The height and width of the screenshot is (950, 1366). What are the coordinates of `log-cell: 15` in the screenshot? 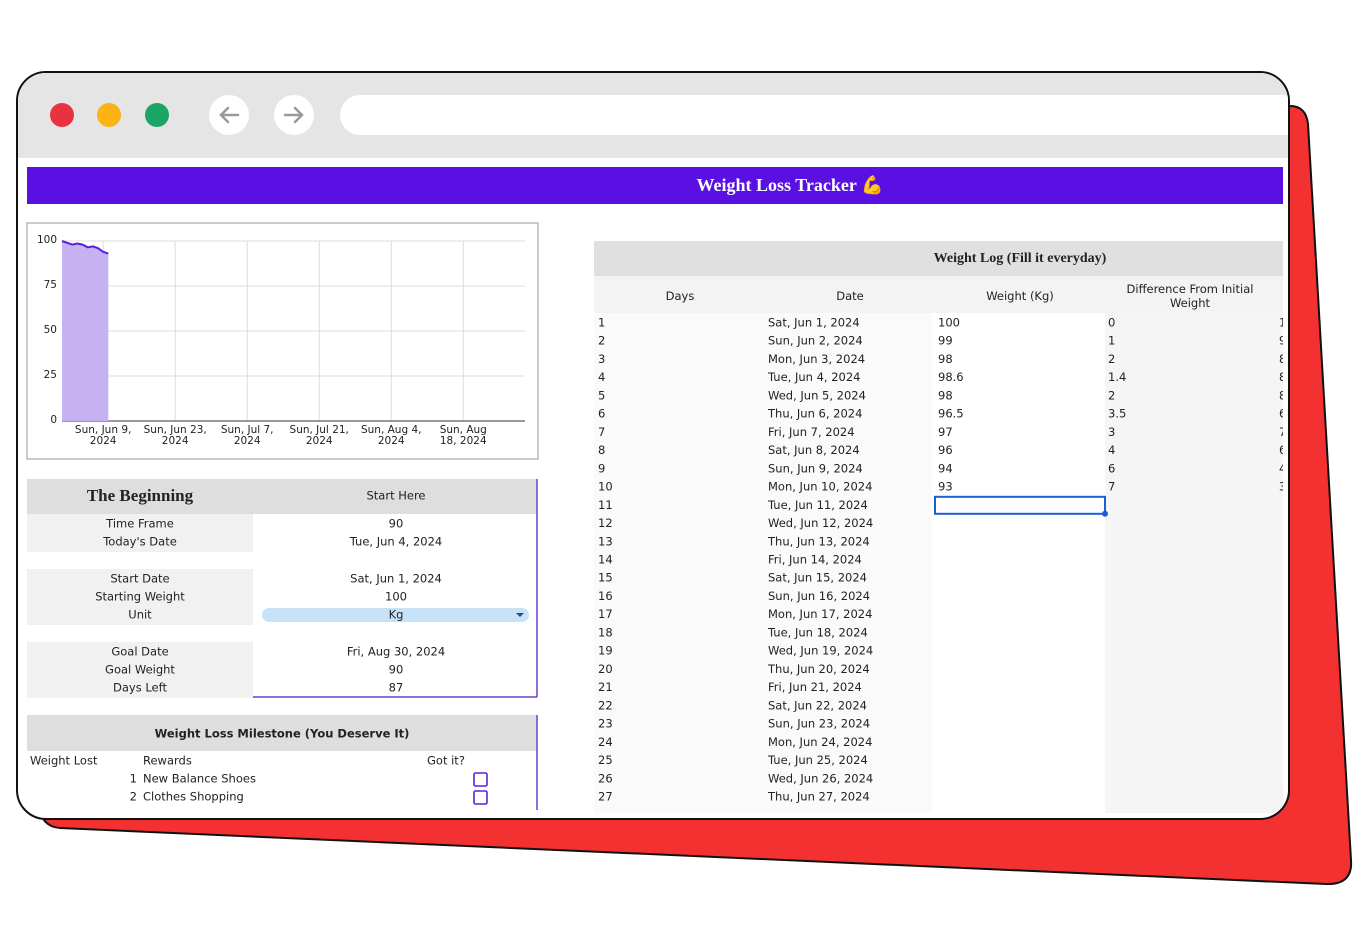 It's located at (605, 578).